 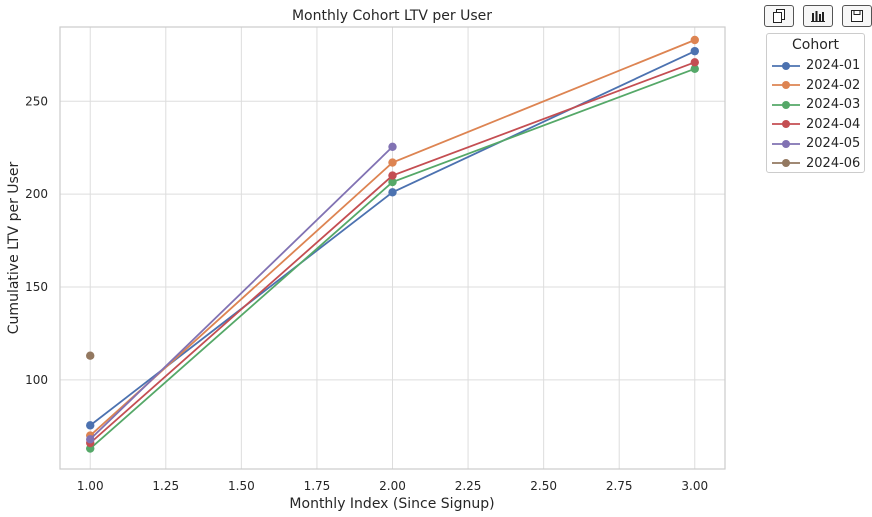 I want to click on legend-label: 2024-06, so click(x=833, y=163).